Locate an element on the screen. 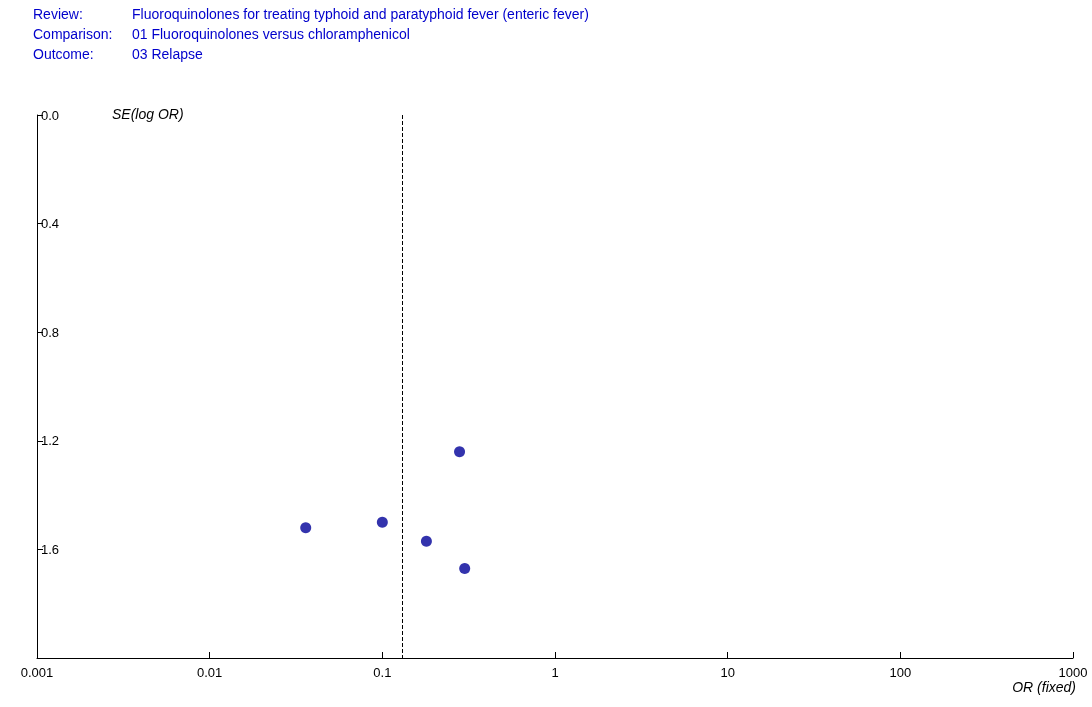 This screenshot has width=1092, height=707. y-axis-title: SE(log OR) is located at coordinates (148, 114).